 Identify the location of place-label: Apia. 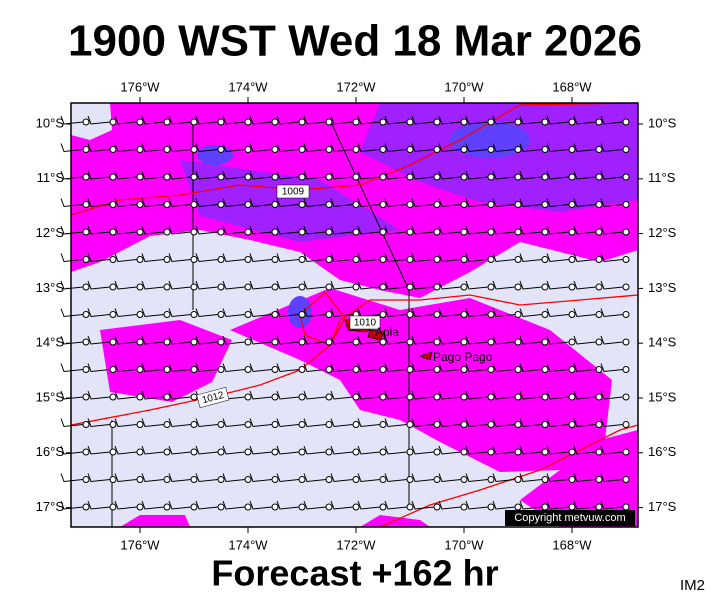
(387, 332).